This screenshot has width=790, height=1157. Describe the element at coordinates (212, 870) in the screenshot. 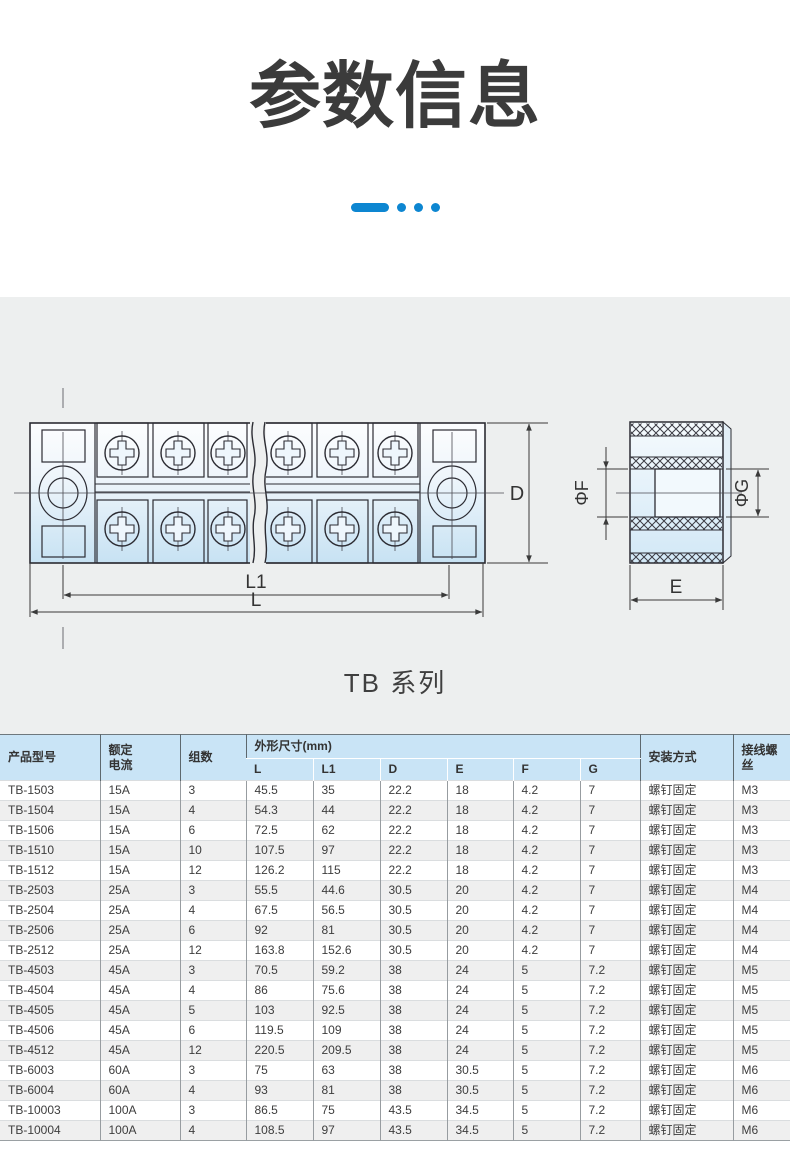

I see `cell-groups: 12` at that location.